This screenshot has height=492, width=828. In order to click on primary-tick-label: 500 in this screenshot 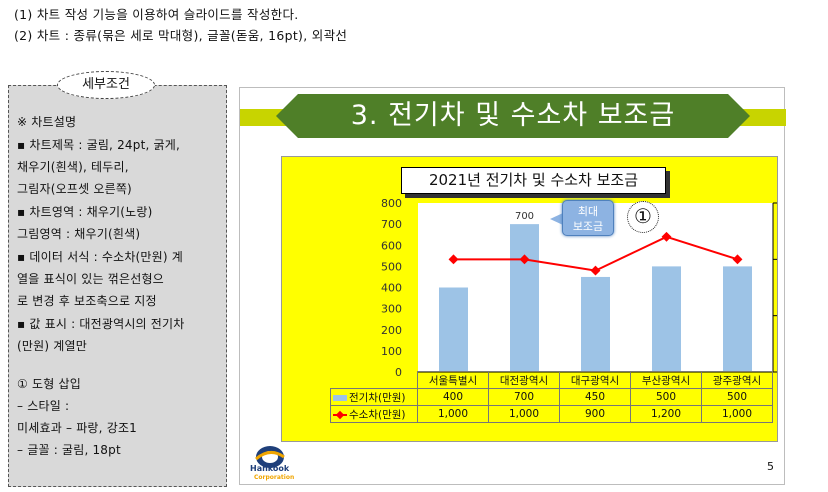, I will do `click(391, 266)`.